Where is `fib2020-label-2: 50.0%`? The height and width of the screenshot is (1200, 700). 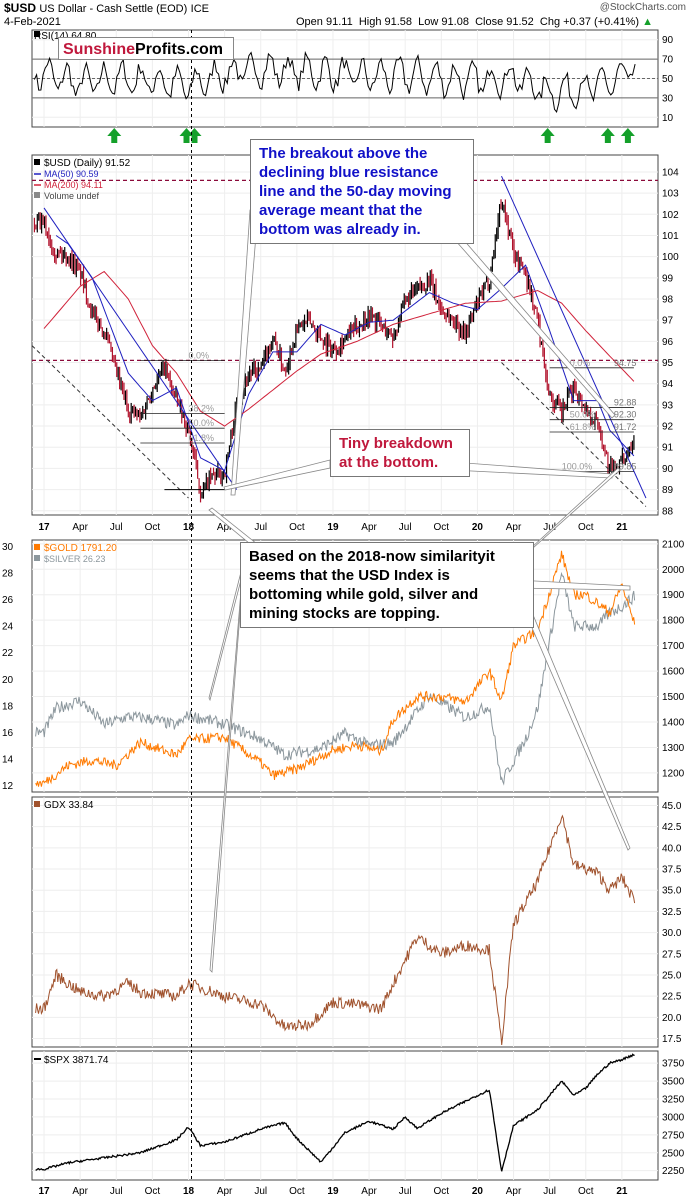
fib2020-label-2: 50.0% is located at coordinates (583, 415).